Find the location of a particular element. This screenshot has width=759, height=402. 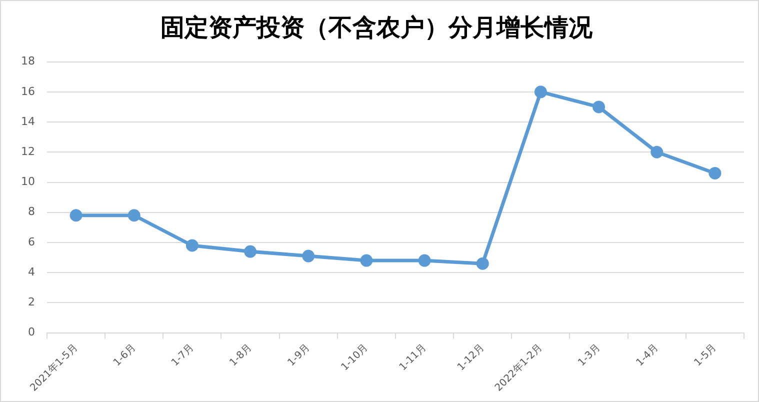

chart-title: 固定资产投资（不含农户）分月增长情况 is located at coordinates (377, 27).